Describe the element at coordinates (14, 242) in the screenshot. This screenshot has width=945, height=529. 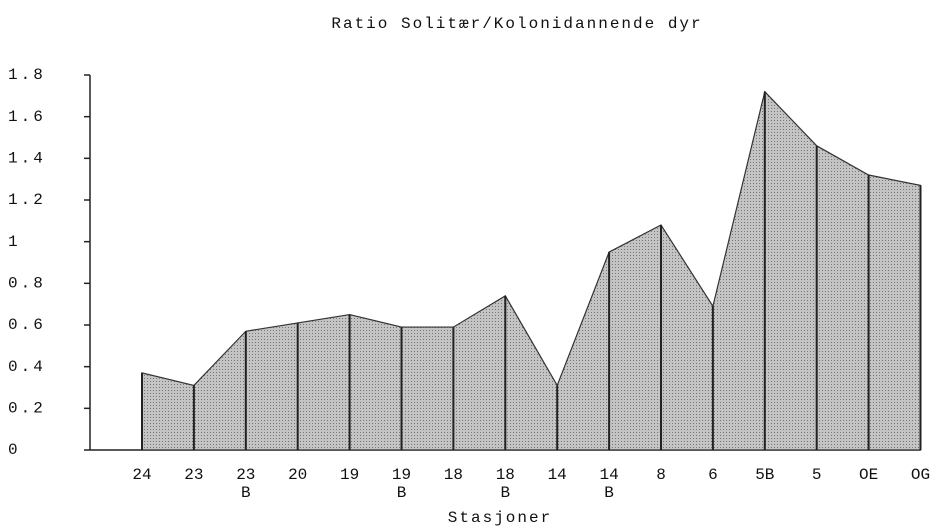
I see `y-tick-label: 1` at that location.